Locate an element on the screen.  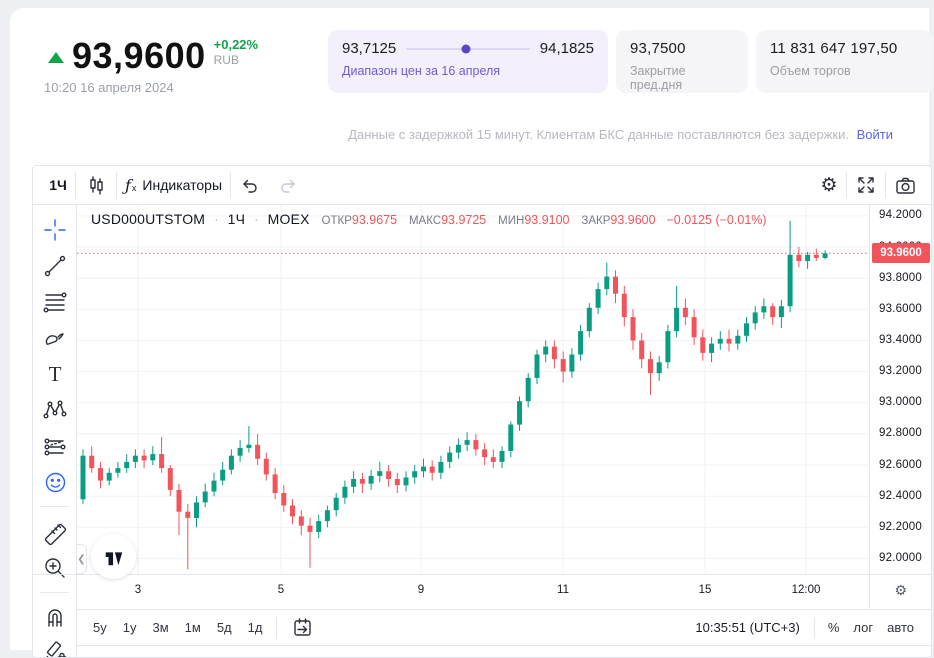
price-axis-label: 92.6000 is located at coordinates (900, 465).